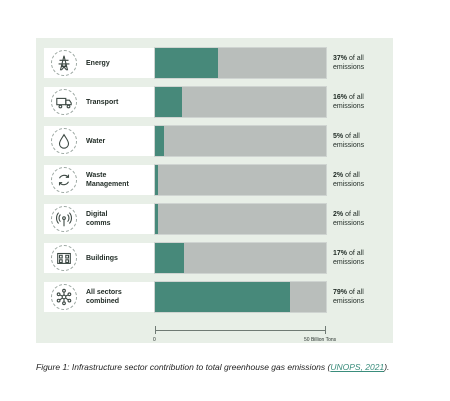  What do you see at coordinates (340, 97) in the screenshot?
I see `value-percent: 16%` at bounding box center [340, 97].